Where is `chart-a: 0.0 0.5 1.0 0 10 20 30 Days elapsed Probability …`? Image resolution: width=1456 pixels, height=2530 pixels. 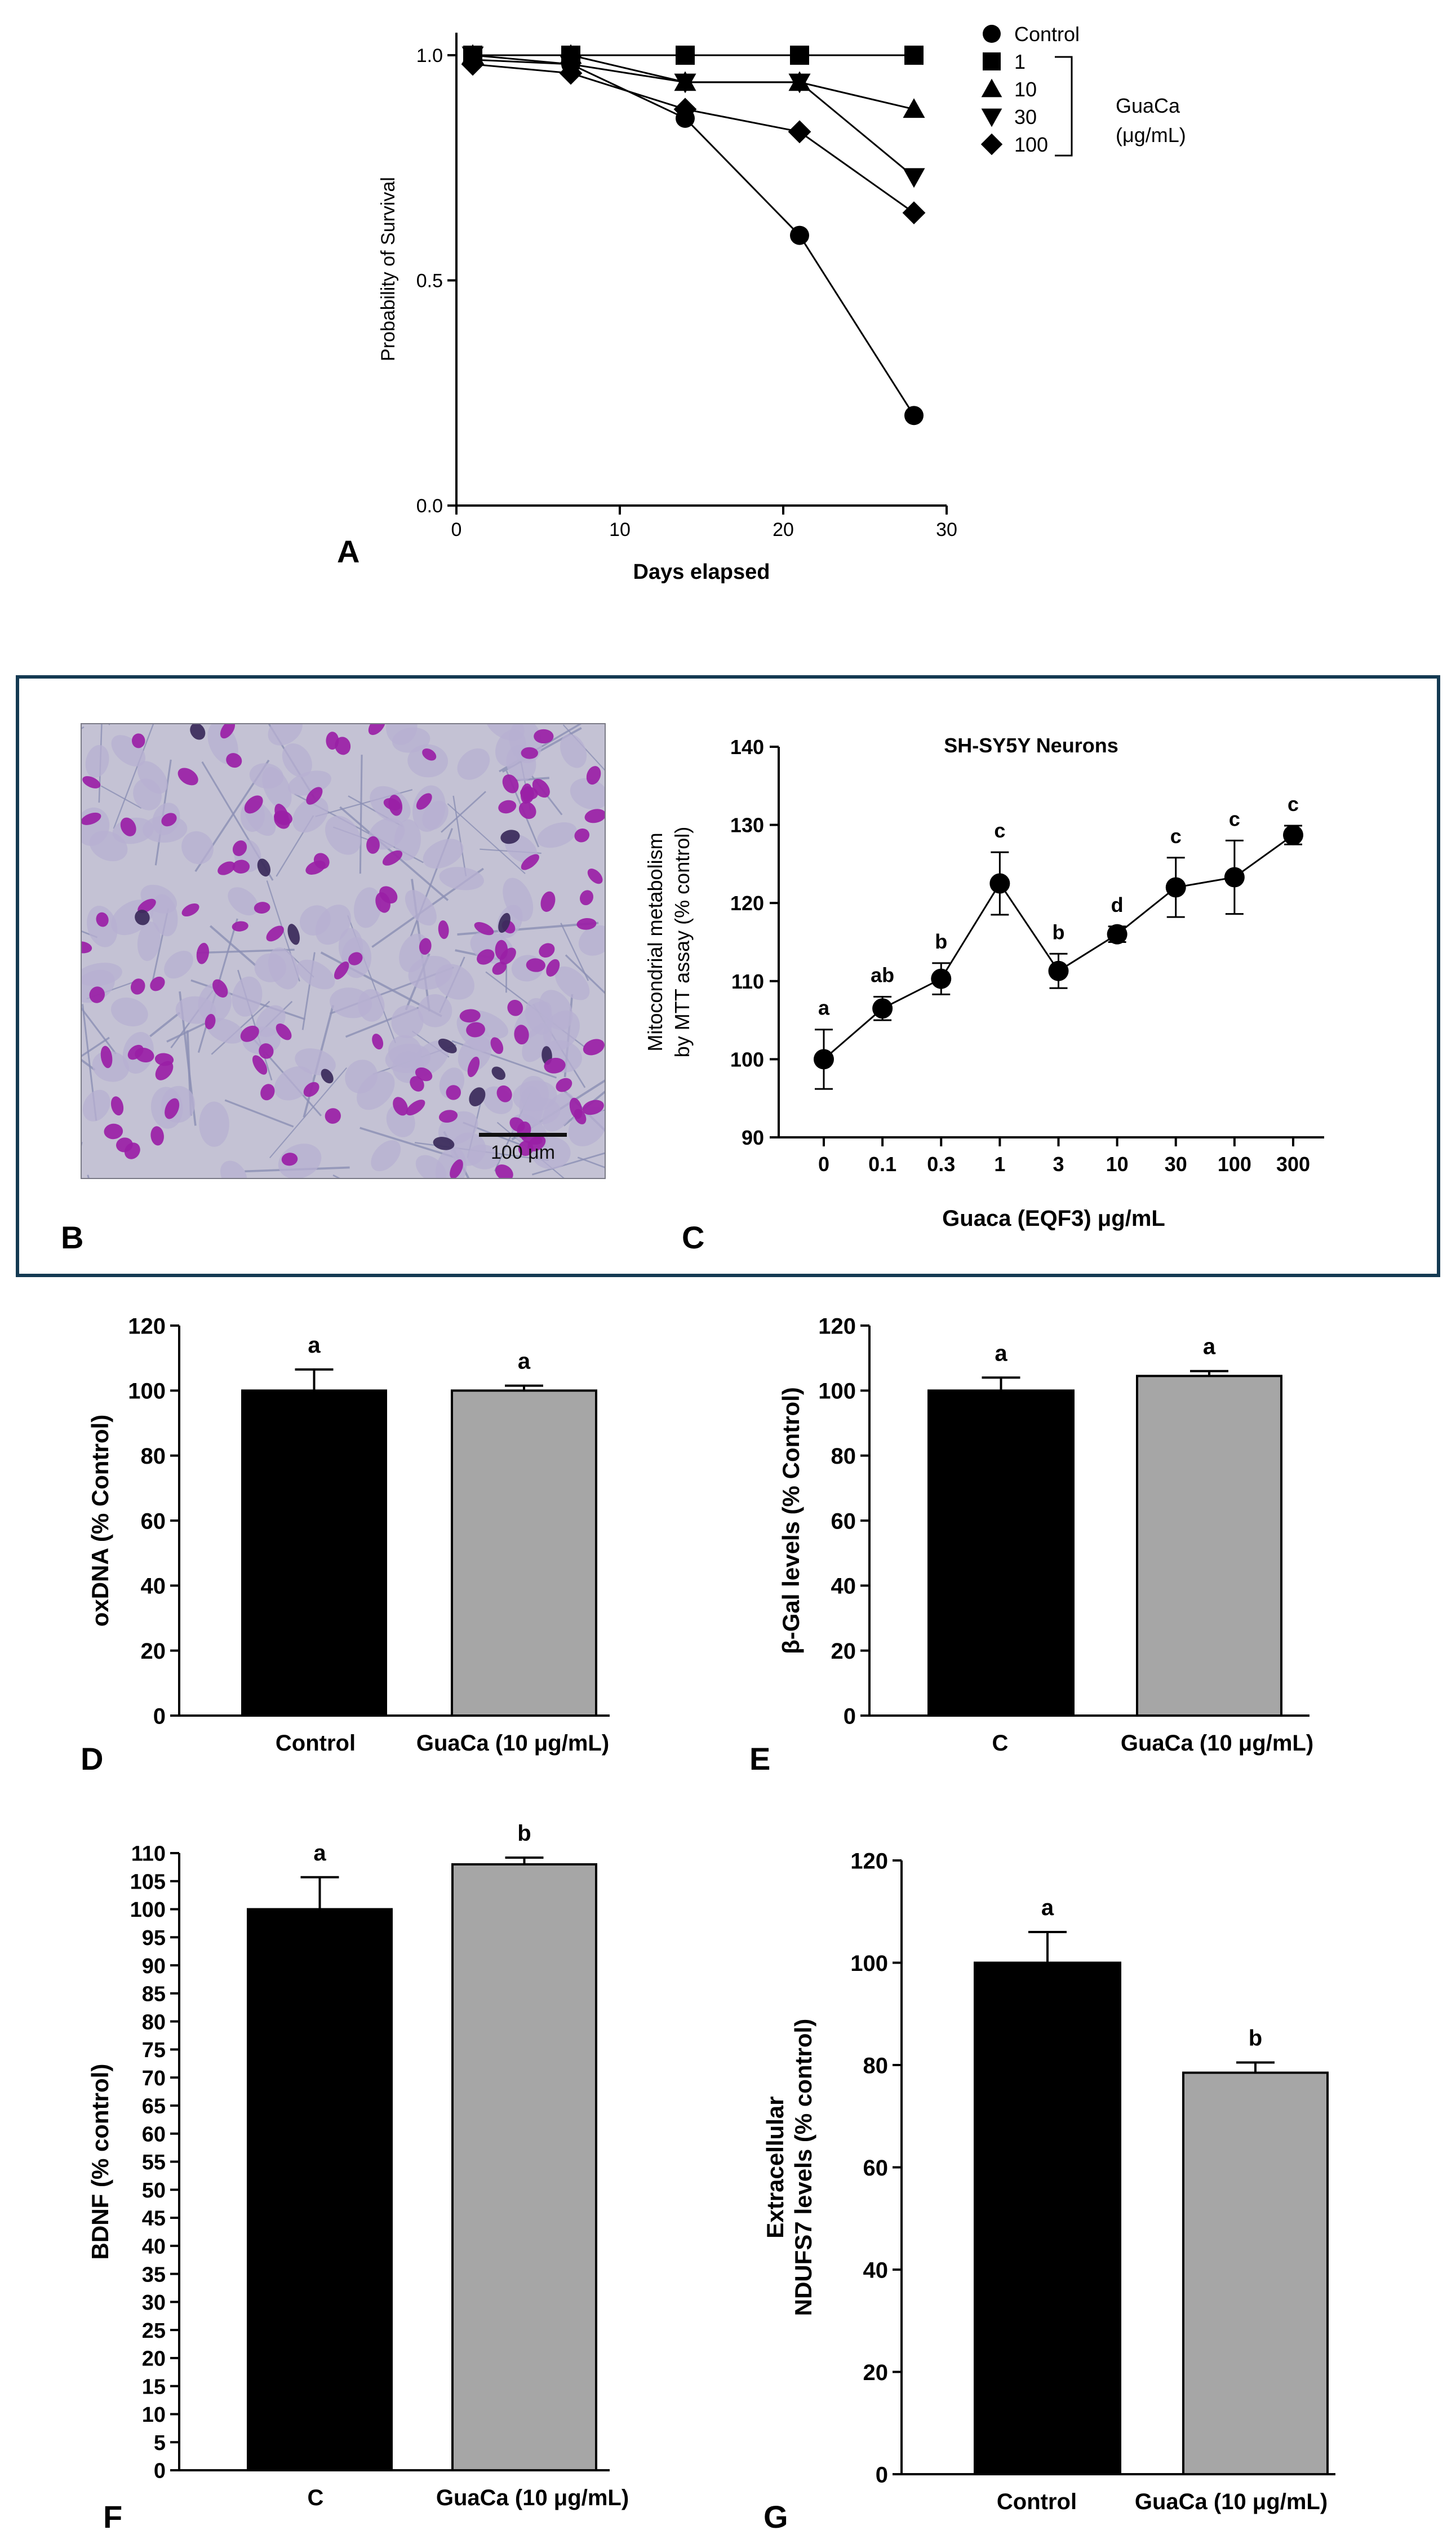
chart-a: 0.0 0.5 1.0 0 10 20 30 Days elapsed Probability … is located at coordinates (782, 303).